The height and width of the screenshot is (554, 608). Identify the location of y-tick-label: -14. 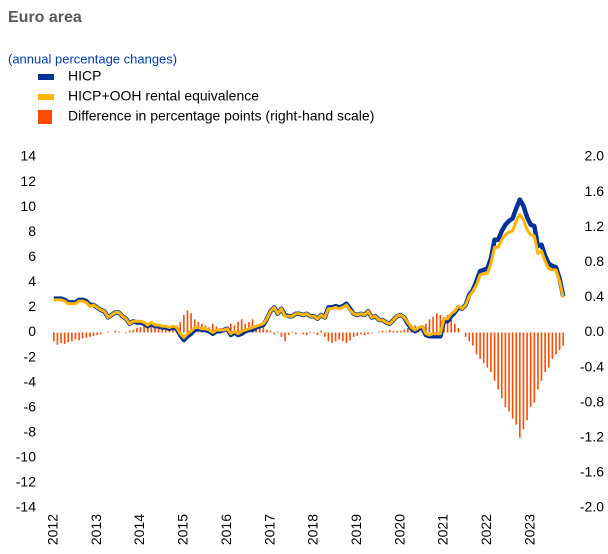
(26, 507).